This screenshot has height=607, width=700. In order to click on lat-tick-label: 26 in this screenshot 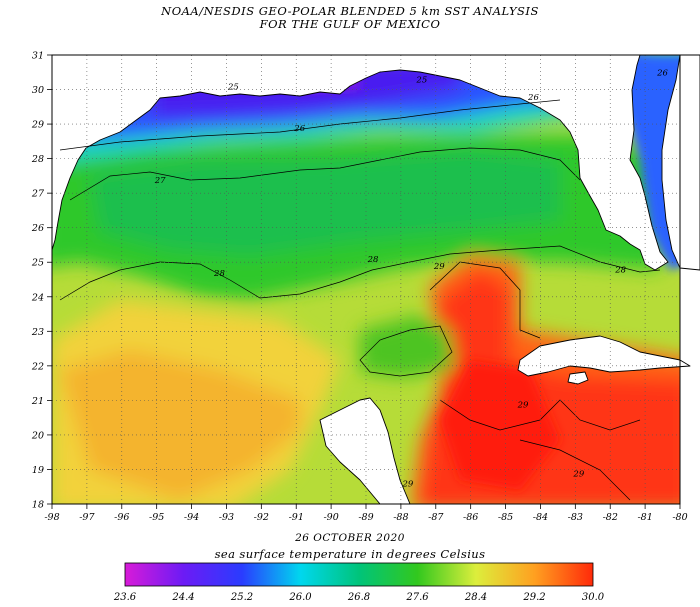, I will do `click(37, 228)`.